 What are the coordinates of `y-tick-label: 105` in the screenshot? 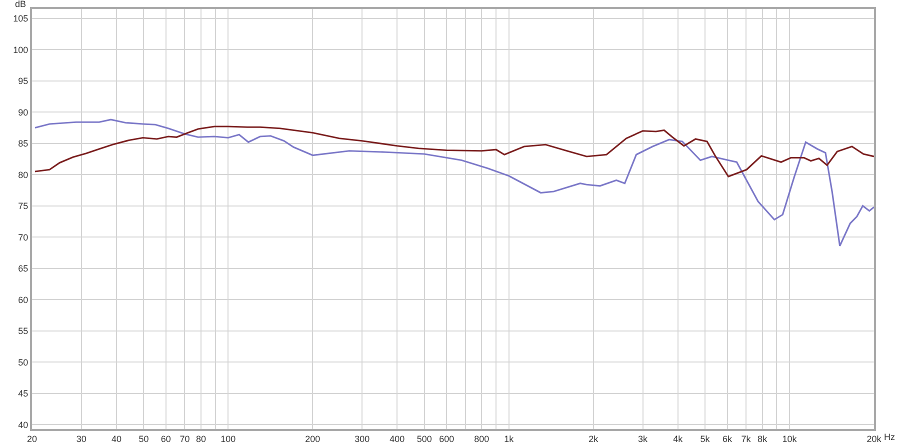 It's located at (20, 19).